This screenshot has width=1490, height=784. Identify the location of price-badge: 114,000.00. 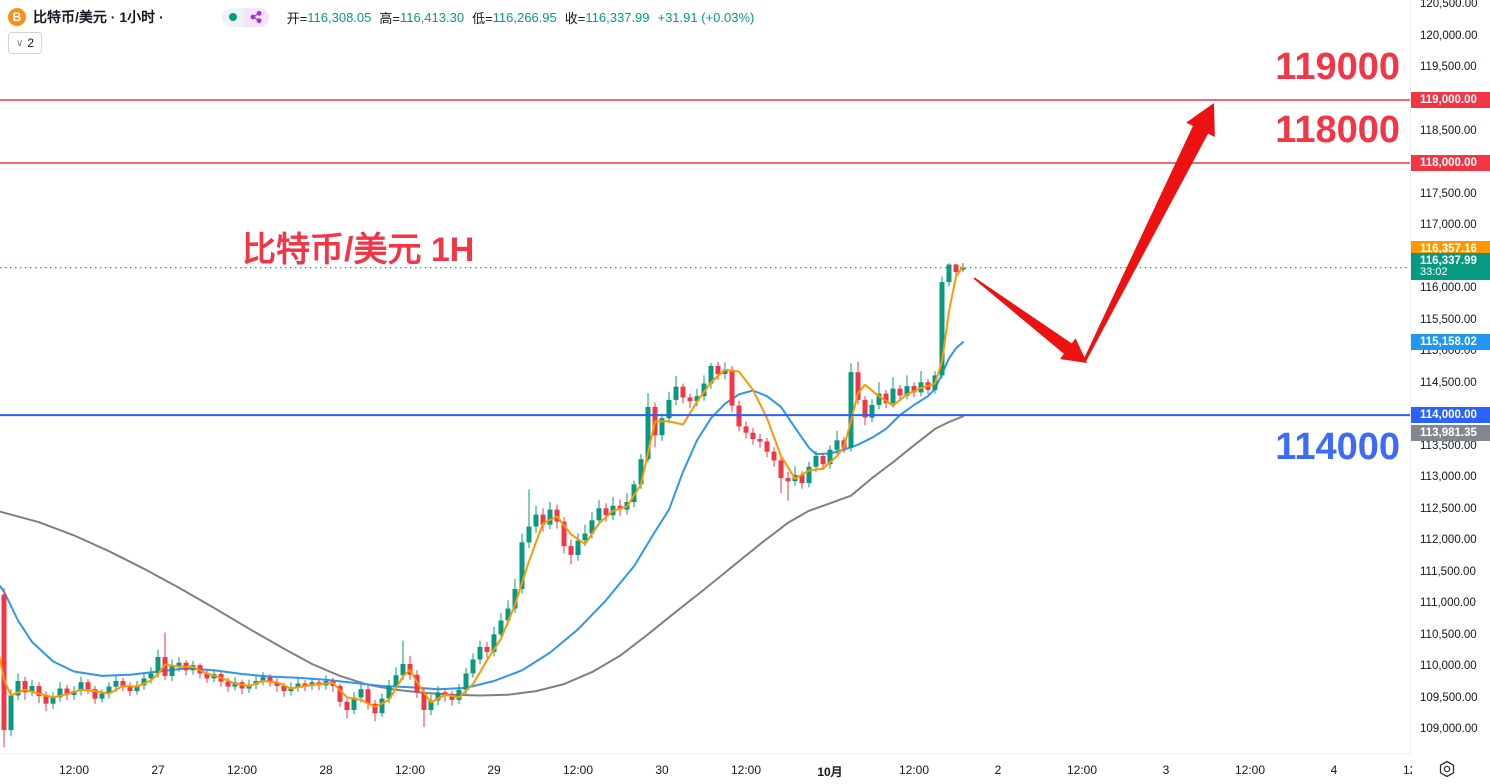
(1450, 414).